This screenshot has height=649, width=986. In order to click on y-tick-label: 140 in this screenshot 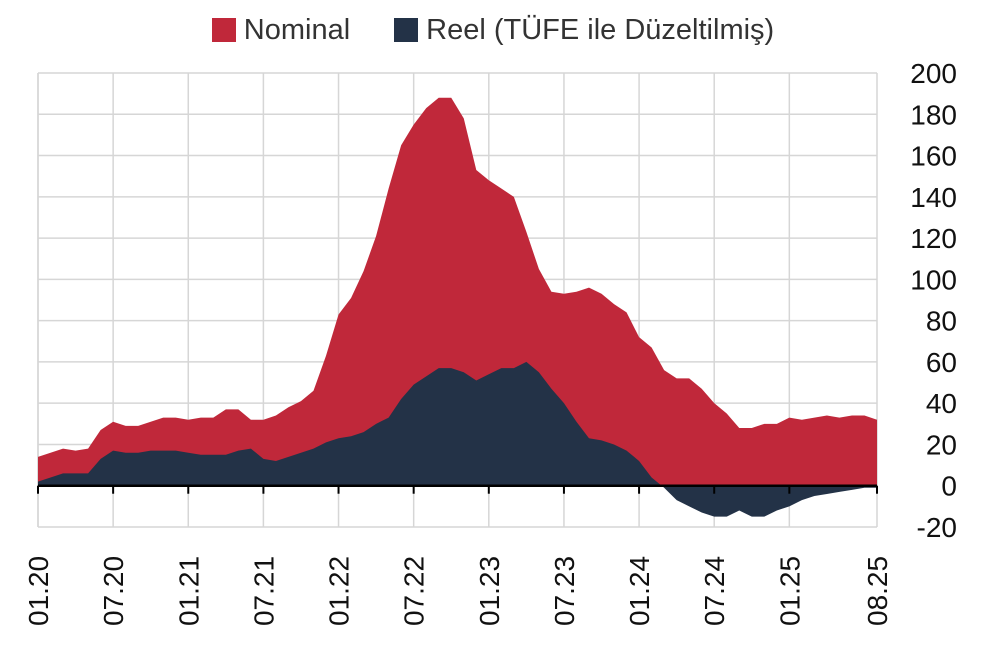, I will do `click(933, 197)`.